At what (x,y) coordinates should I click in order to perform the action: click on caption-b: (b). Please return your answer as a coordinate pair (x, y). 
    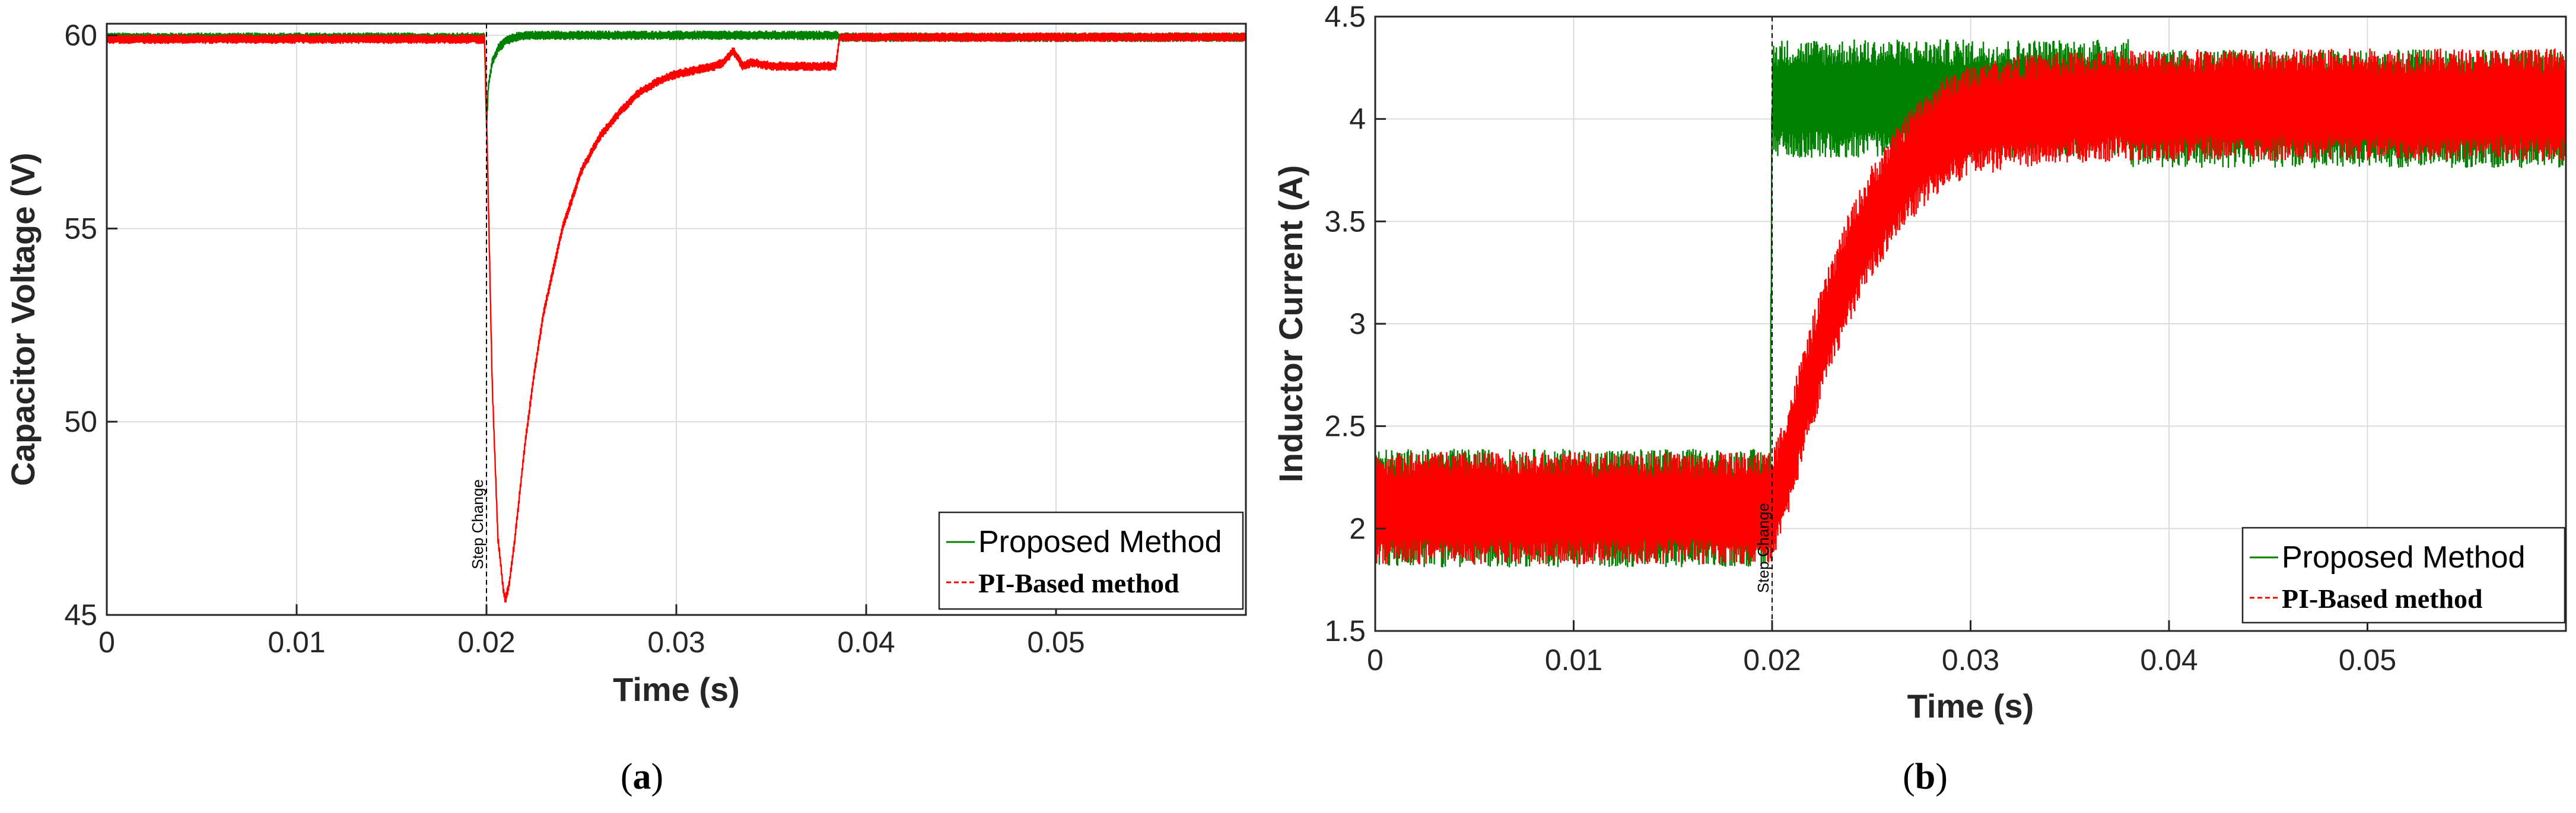
    Looking at the image, I should click on (1925, 777).